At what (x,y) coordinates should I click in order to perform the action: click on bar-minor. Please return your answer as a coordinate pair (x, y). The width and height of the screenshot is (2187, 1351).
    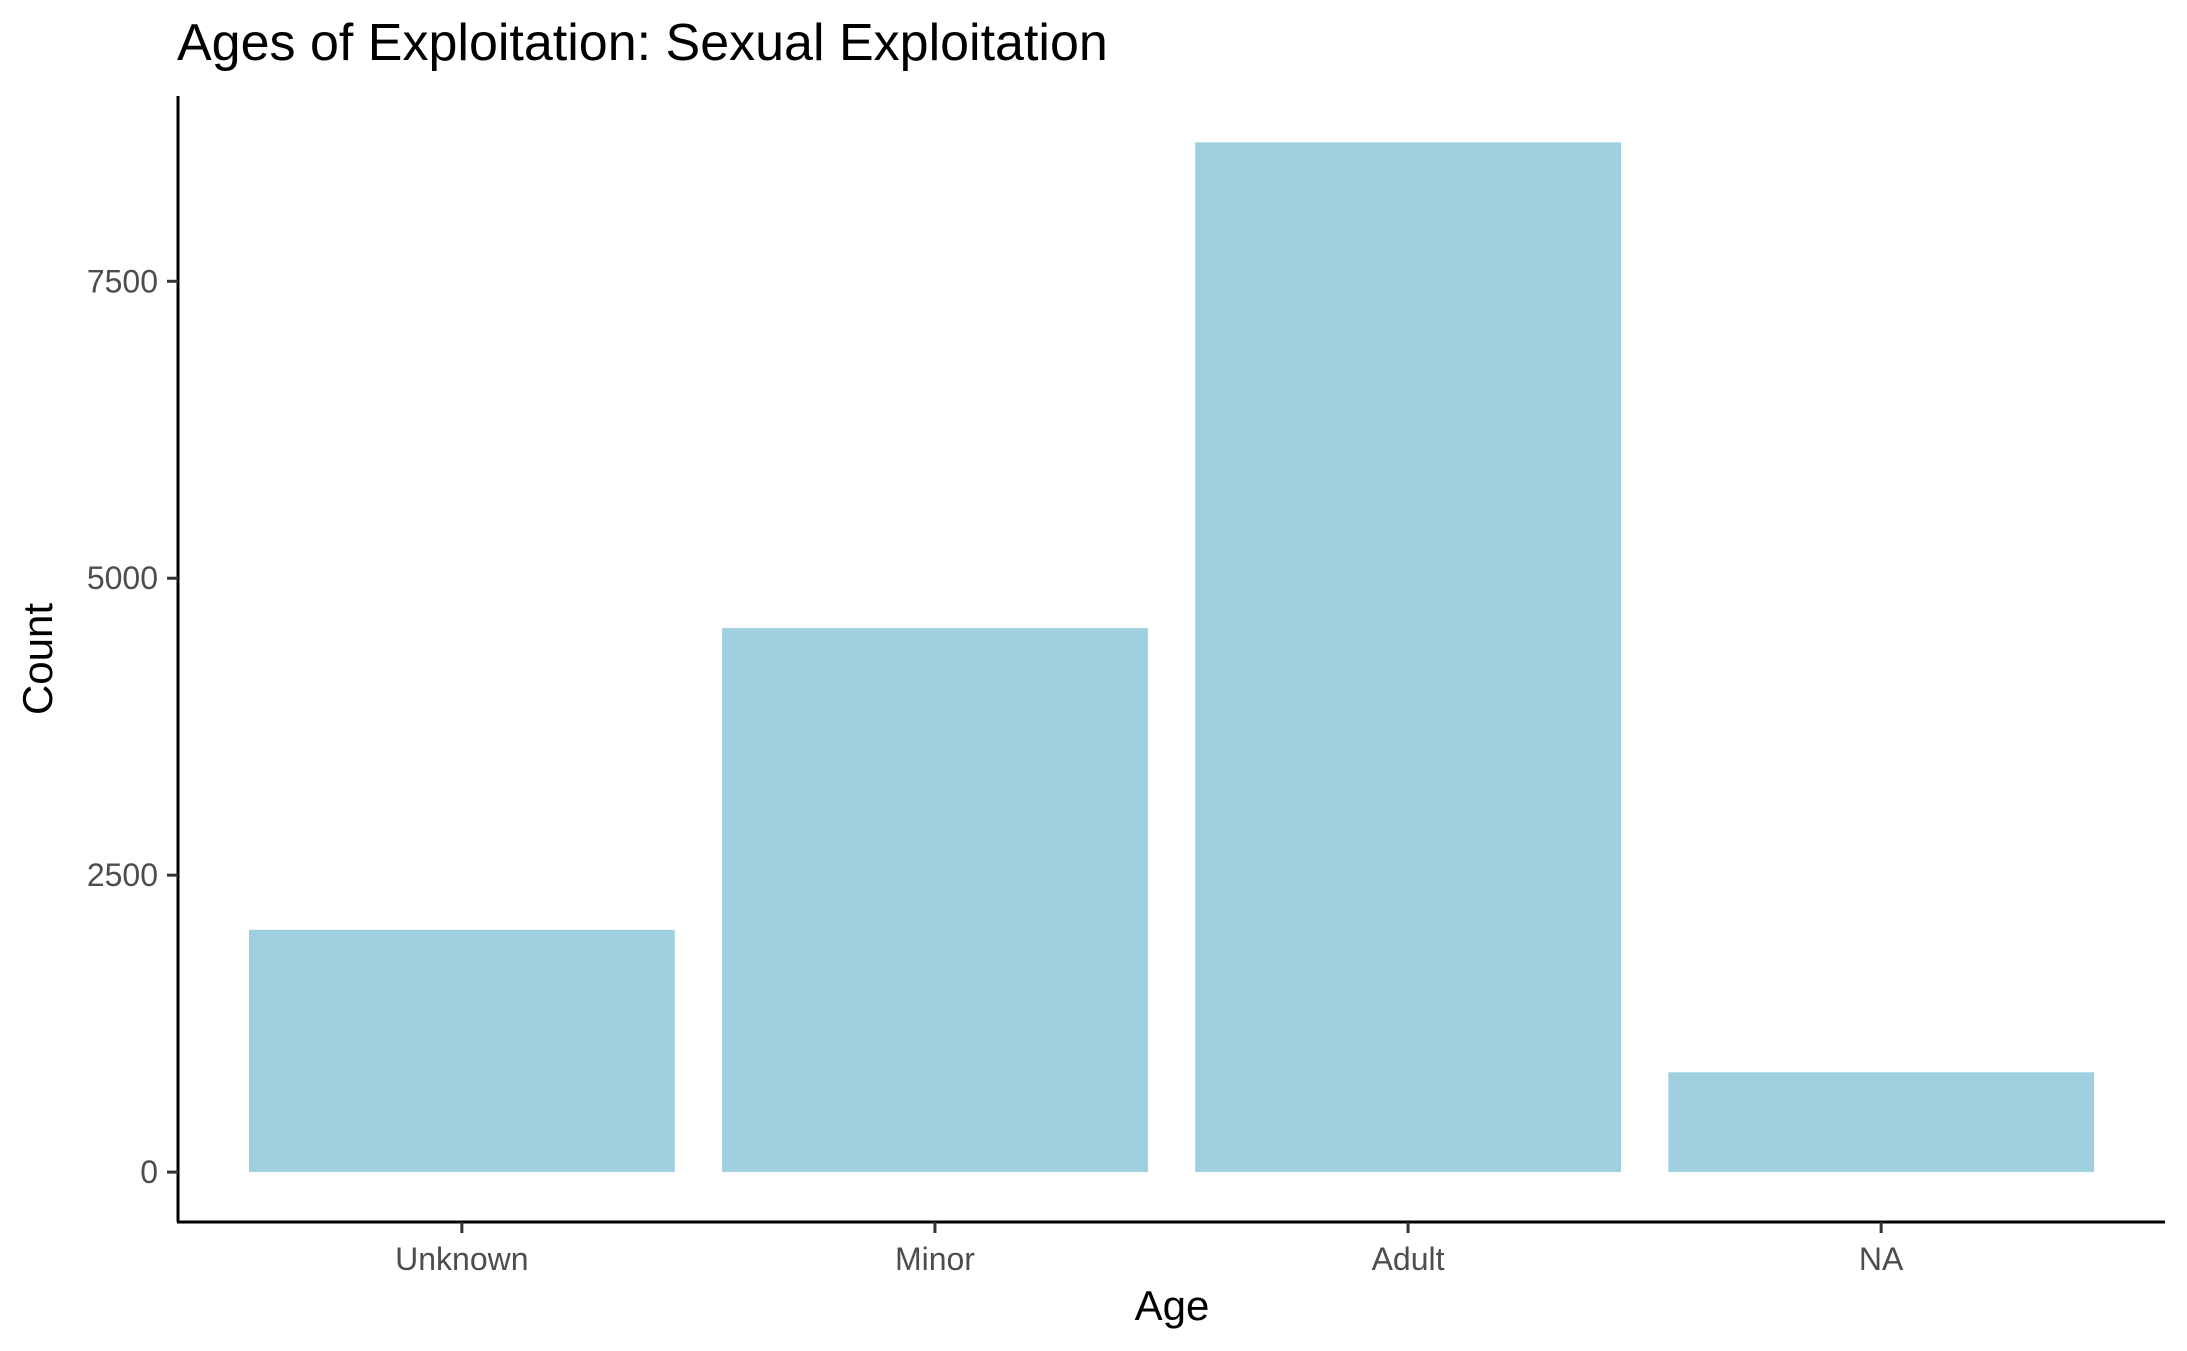
    Looking at the image, I should click on (935, 900).